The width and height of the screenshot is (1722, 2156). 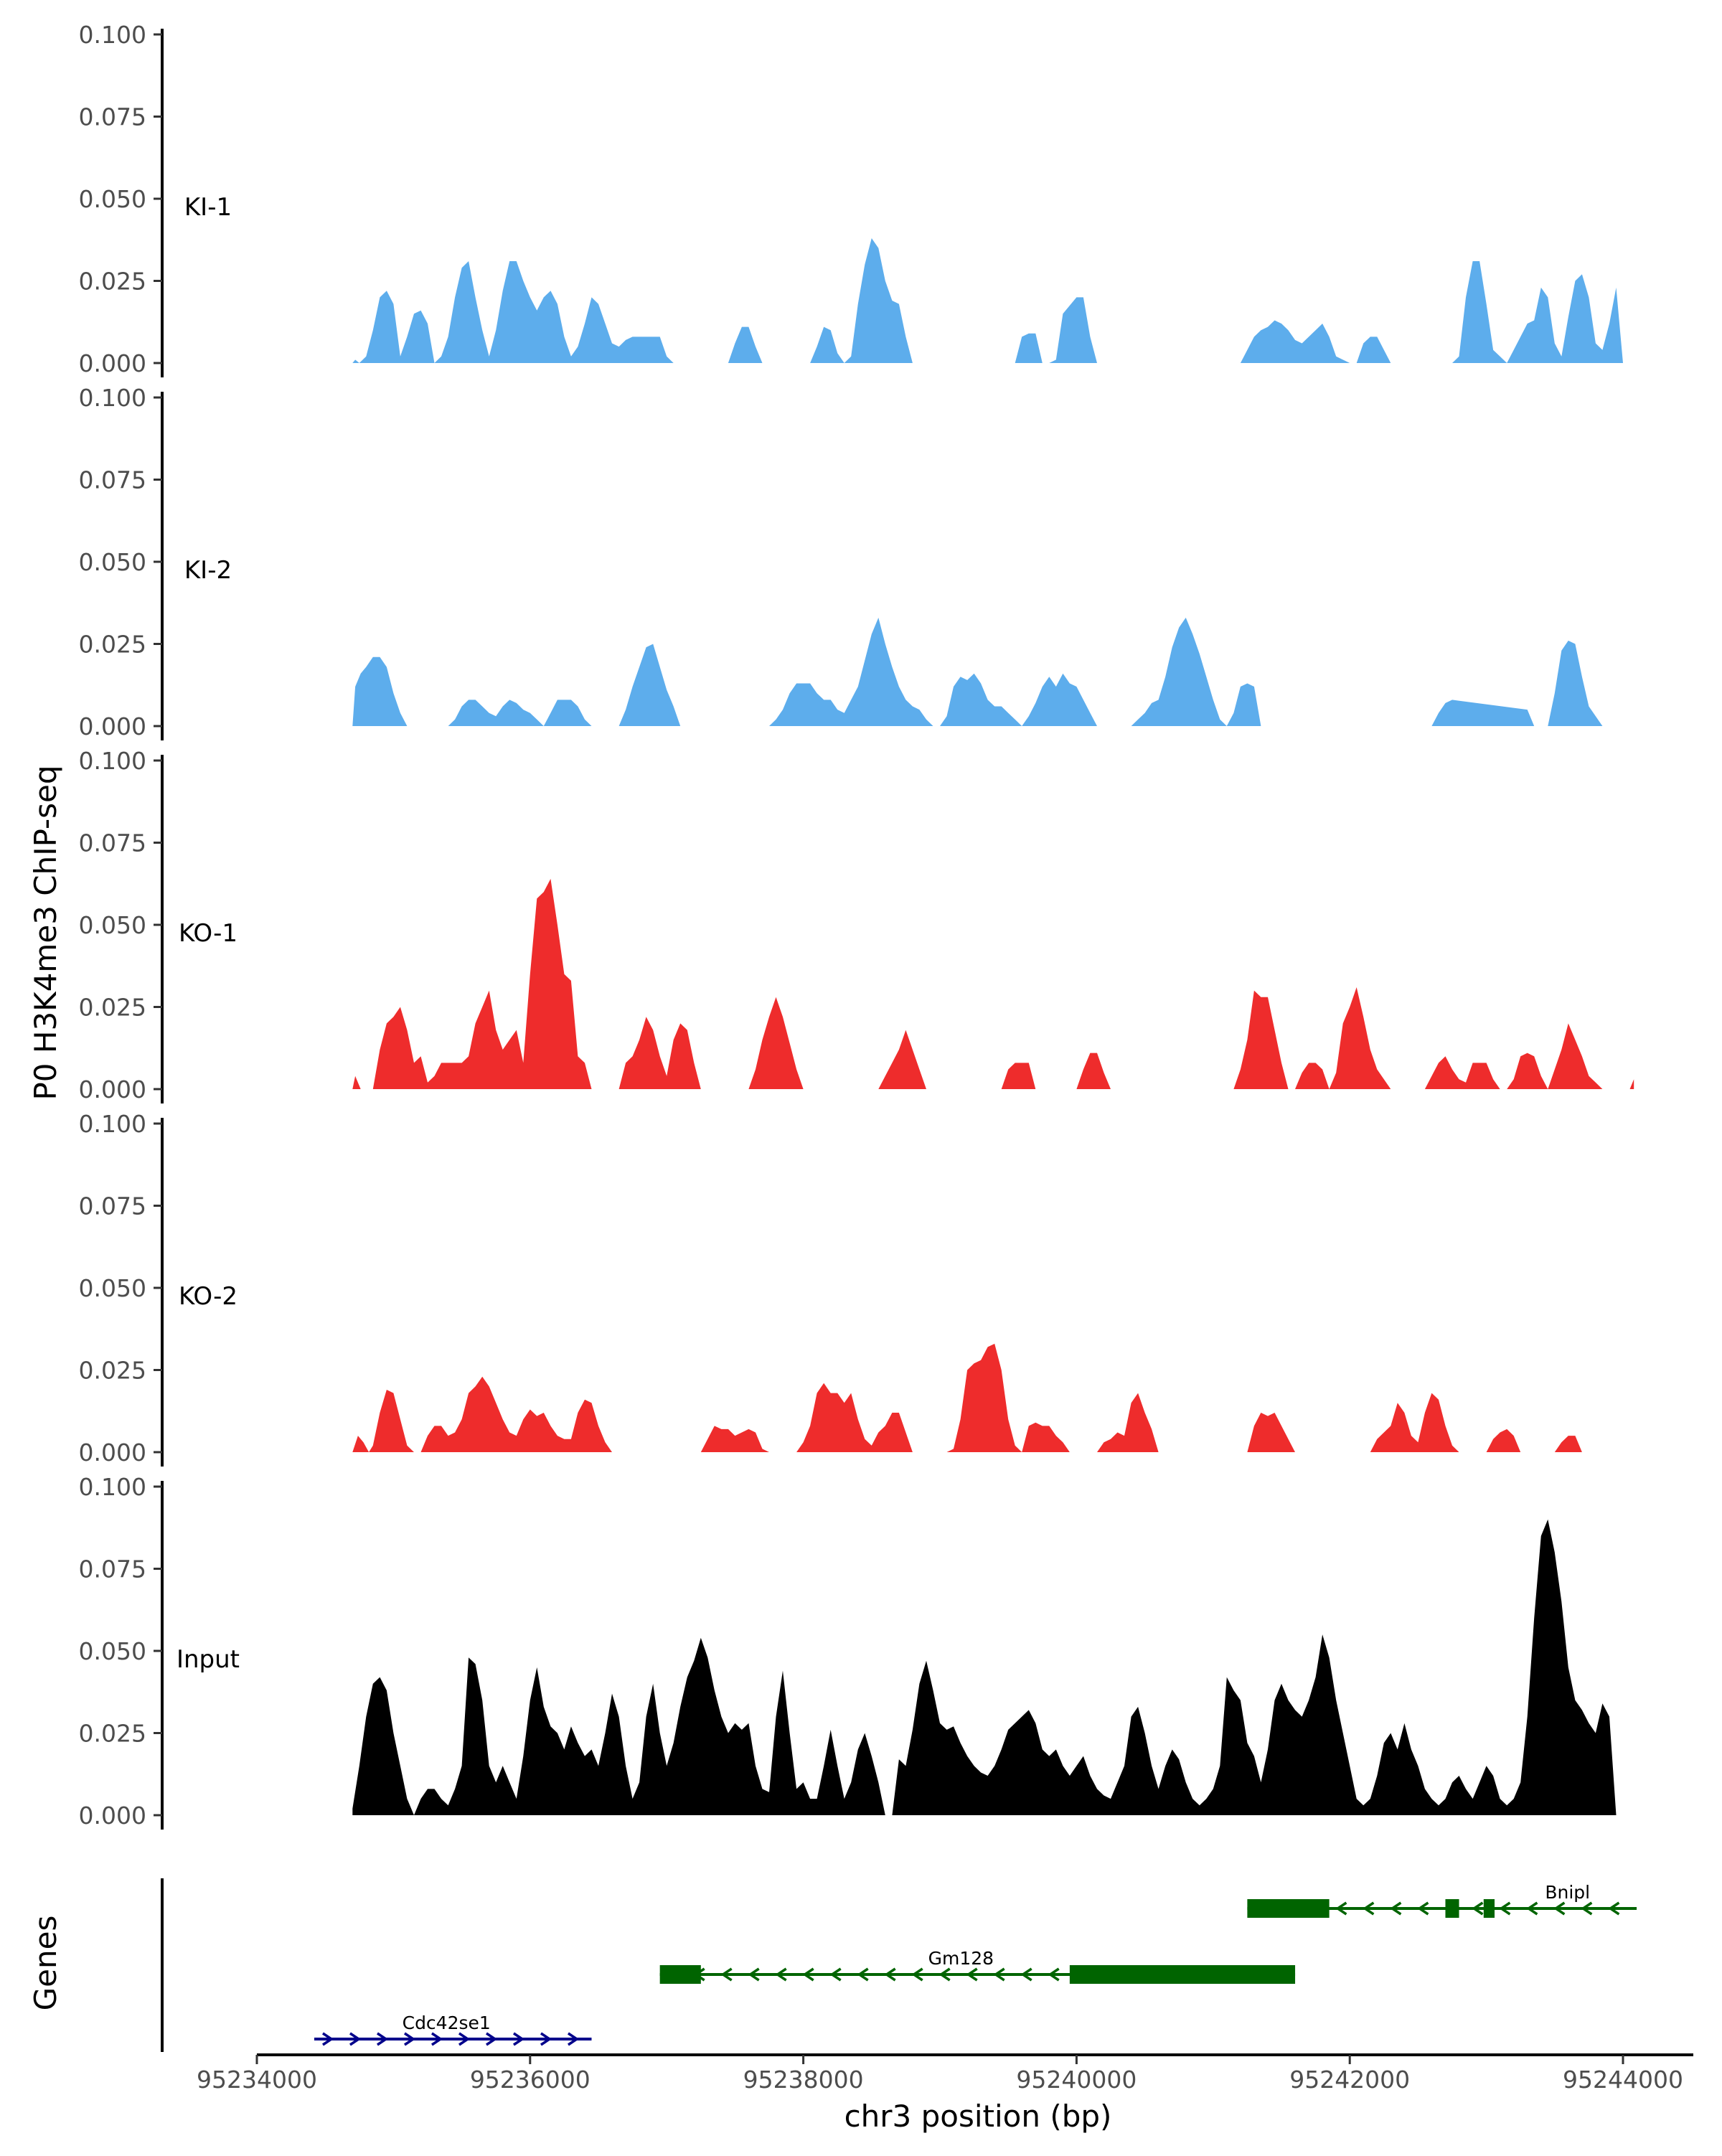 What do you see at coordinates (1077, 2080) in the screenshot?
I see `x-tick-label: 95240000` at bounding box center [1077, 2080].